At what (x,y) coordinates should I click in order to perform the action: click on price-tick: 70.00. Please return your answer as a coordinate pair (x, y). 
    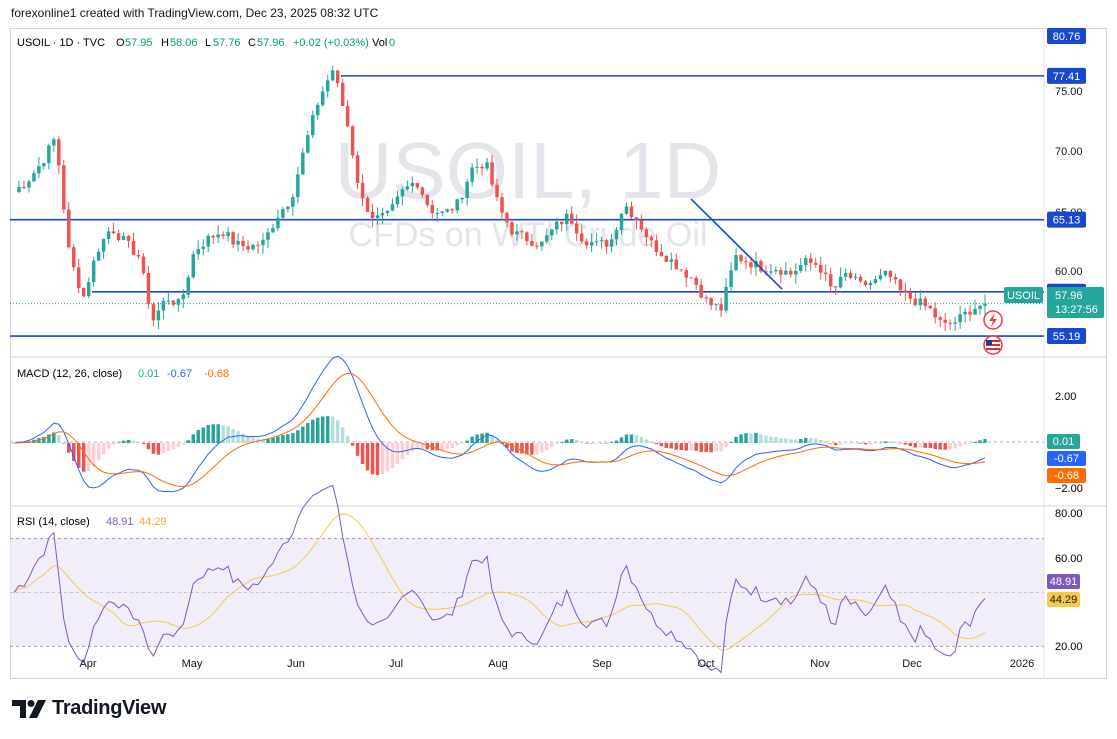
    Looking at the image, I should click on (1069, 152).